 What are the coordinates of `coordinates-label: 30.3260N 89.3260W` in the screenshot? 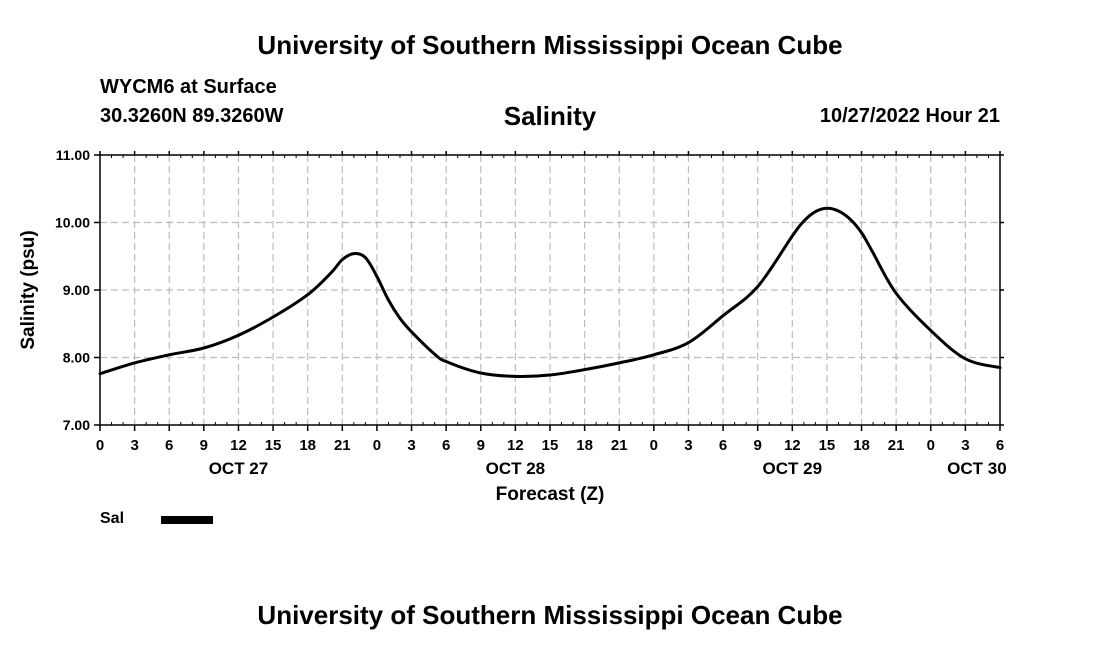 It's located at (192, 116).